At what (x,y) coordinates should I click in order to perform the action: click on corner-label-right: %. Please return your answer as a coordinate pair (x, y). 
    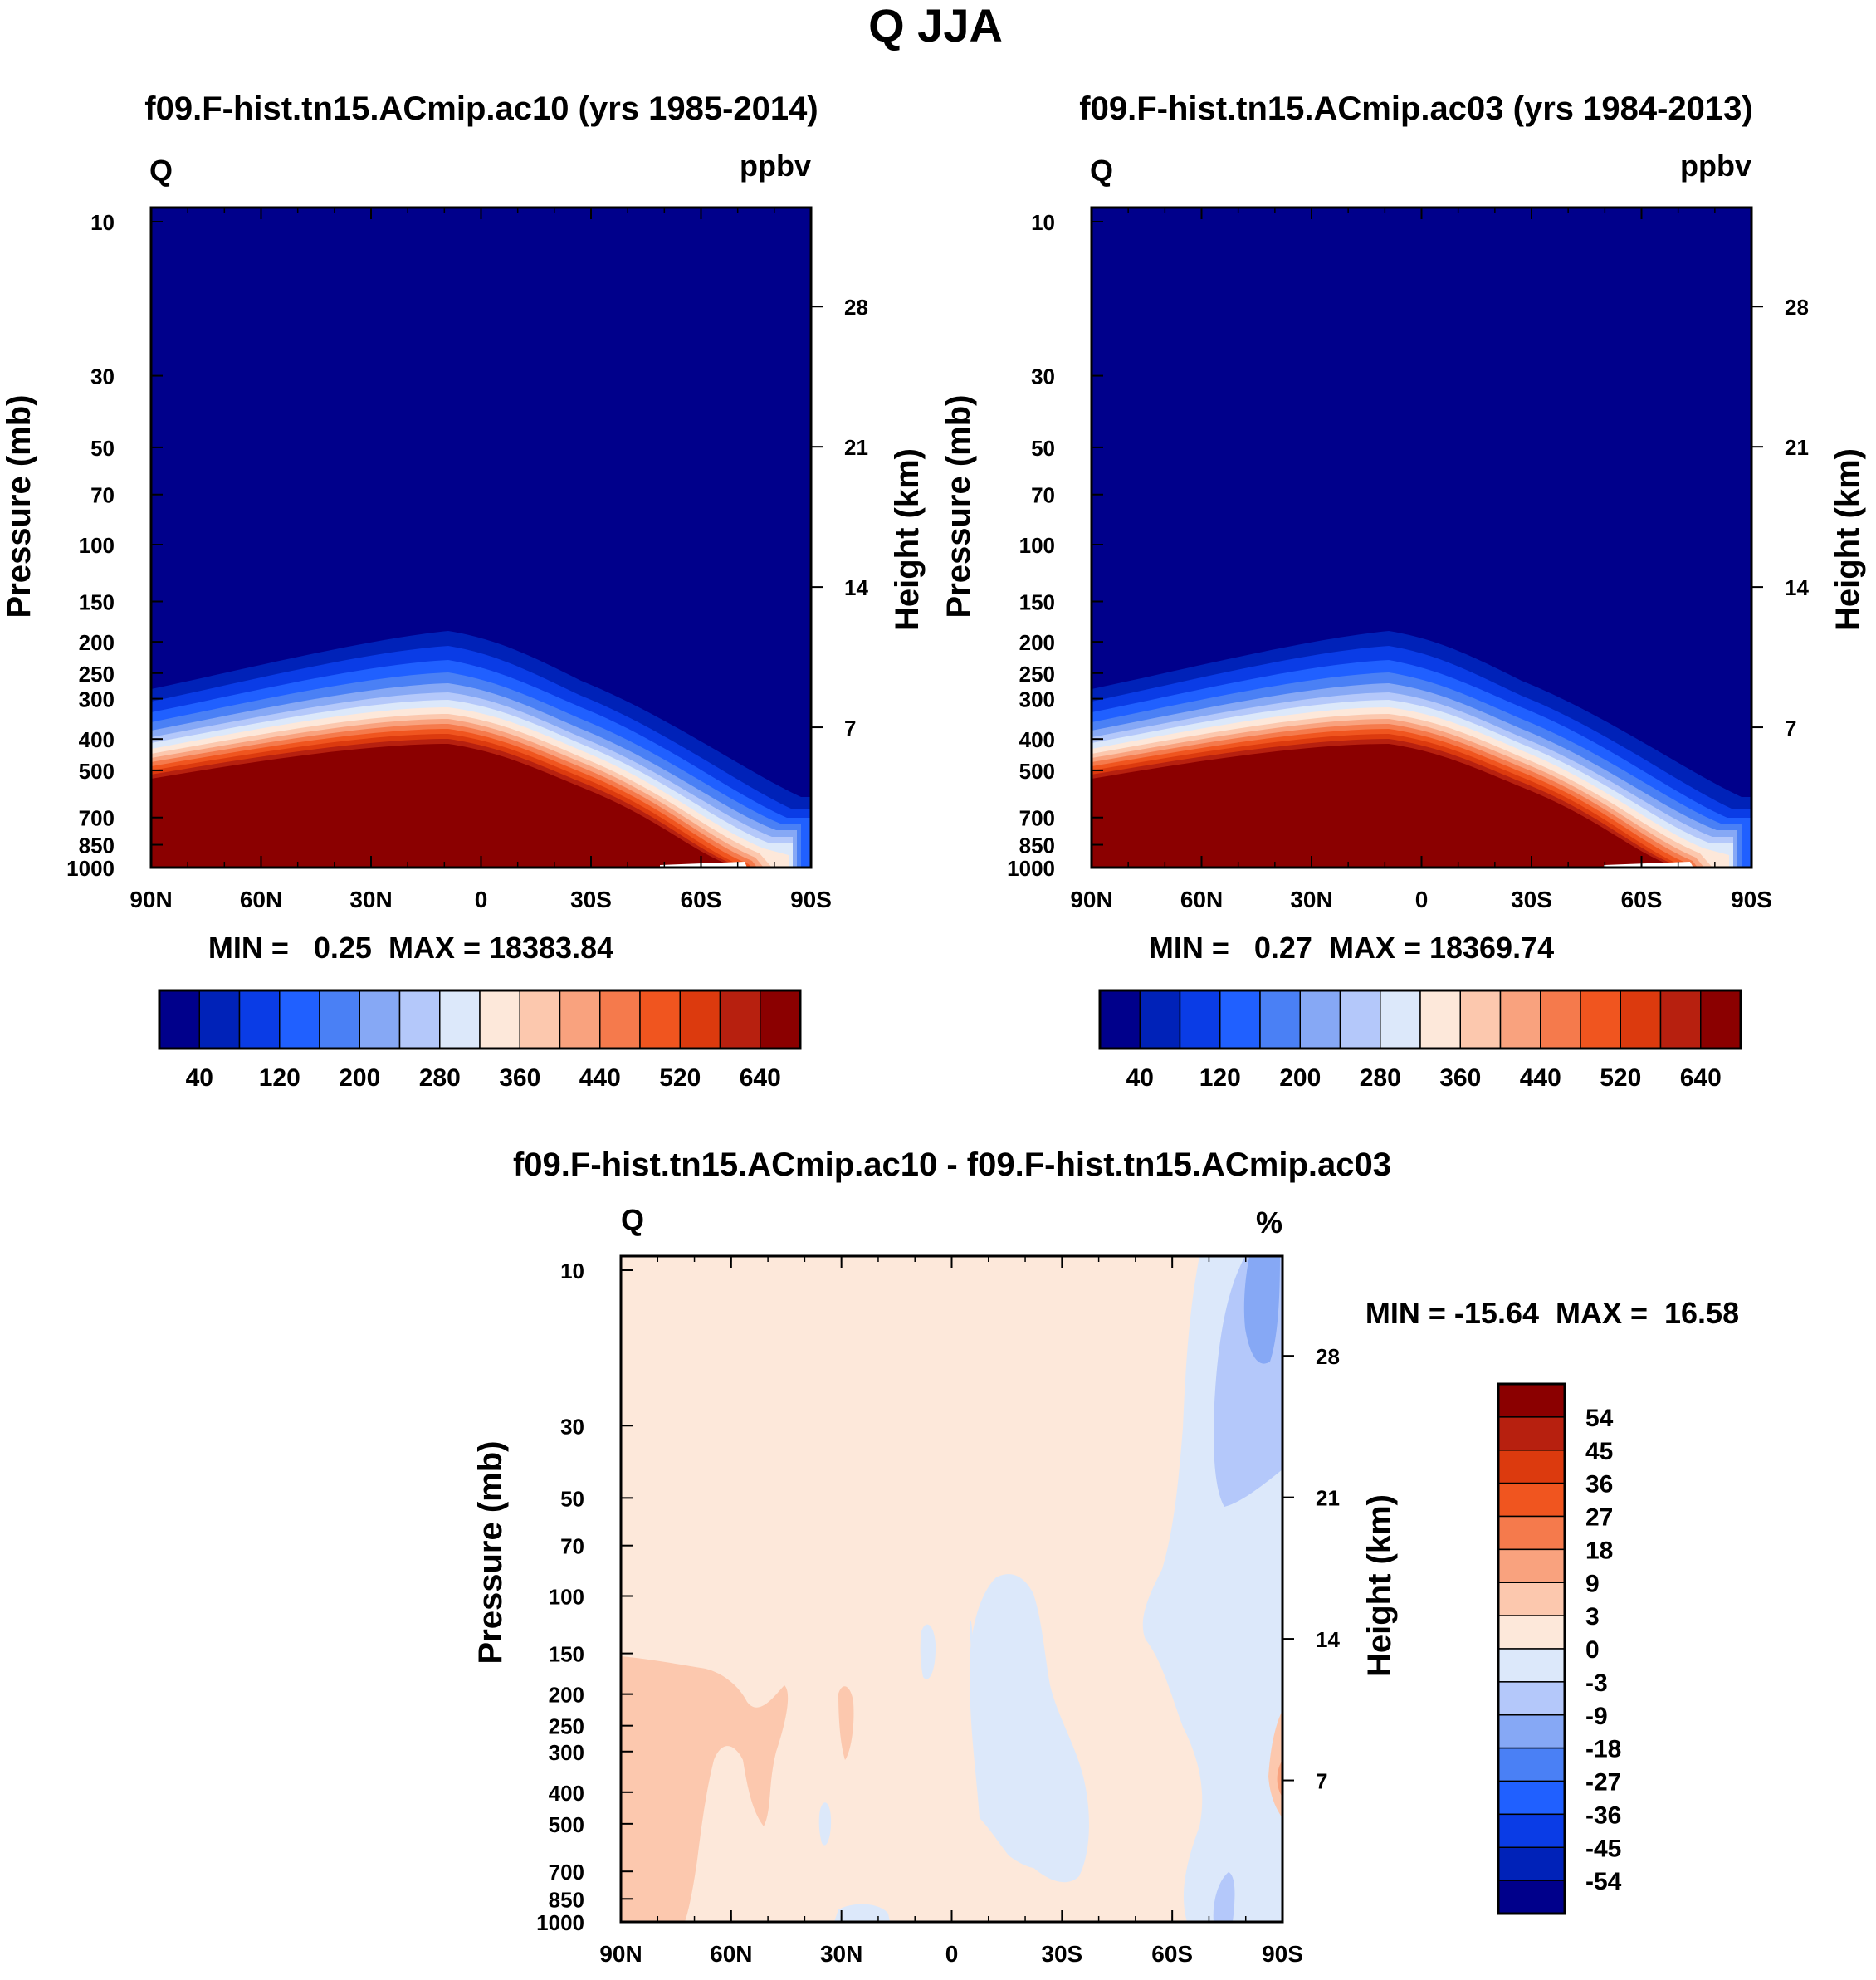
    Looking at the image, I should click on (1269, 1222).